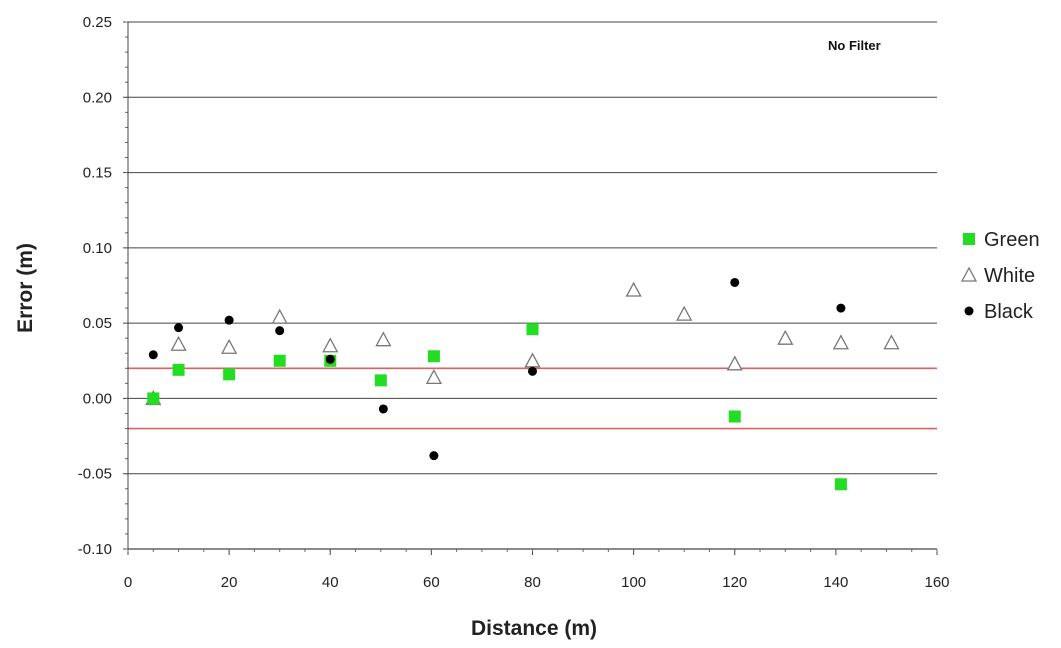 The image size is (1061, 648). What do you see at coordinates (97, 398) in the screenshot?
I see `y-tick-label: 0.00` at bounding box center [97, 398].